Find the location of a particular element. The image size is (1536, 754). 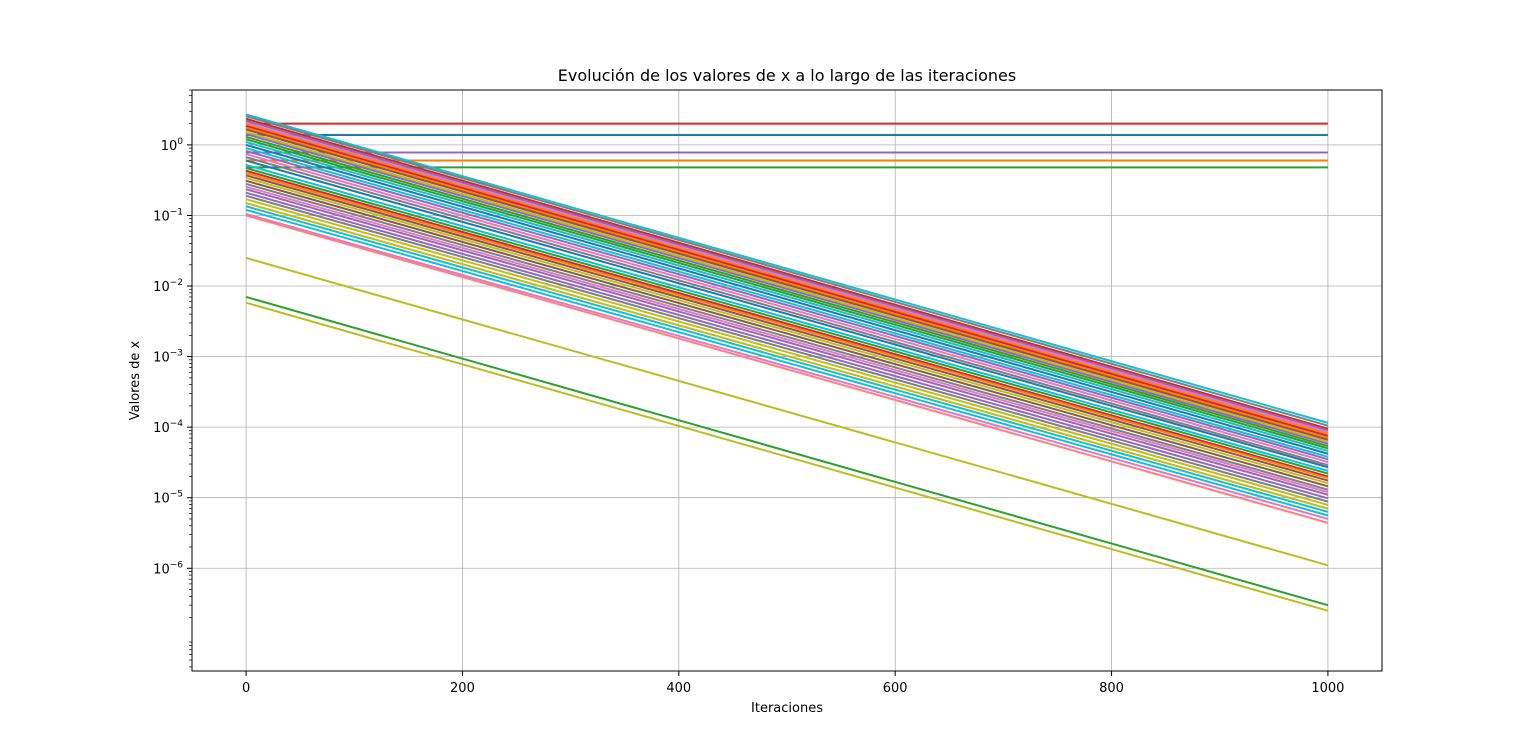

x-axis-ticks: 0 200 400 600 800 1000 is located at coordinates (793, 683).